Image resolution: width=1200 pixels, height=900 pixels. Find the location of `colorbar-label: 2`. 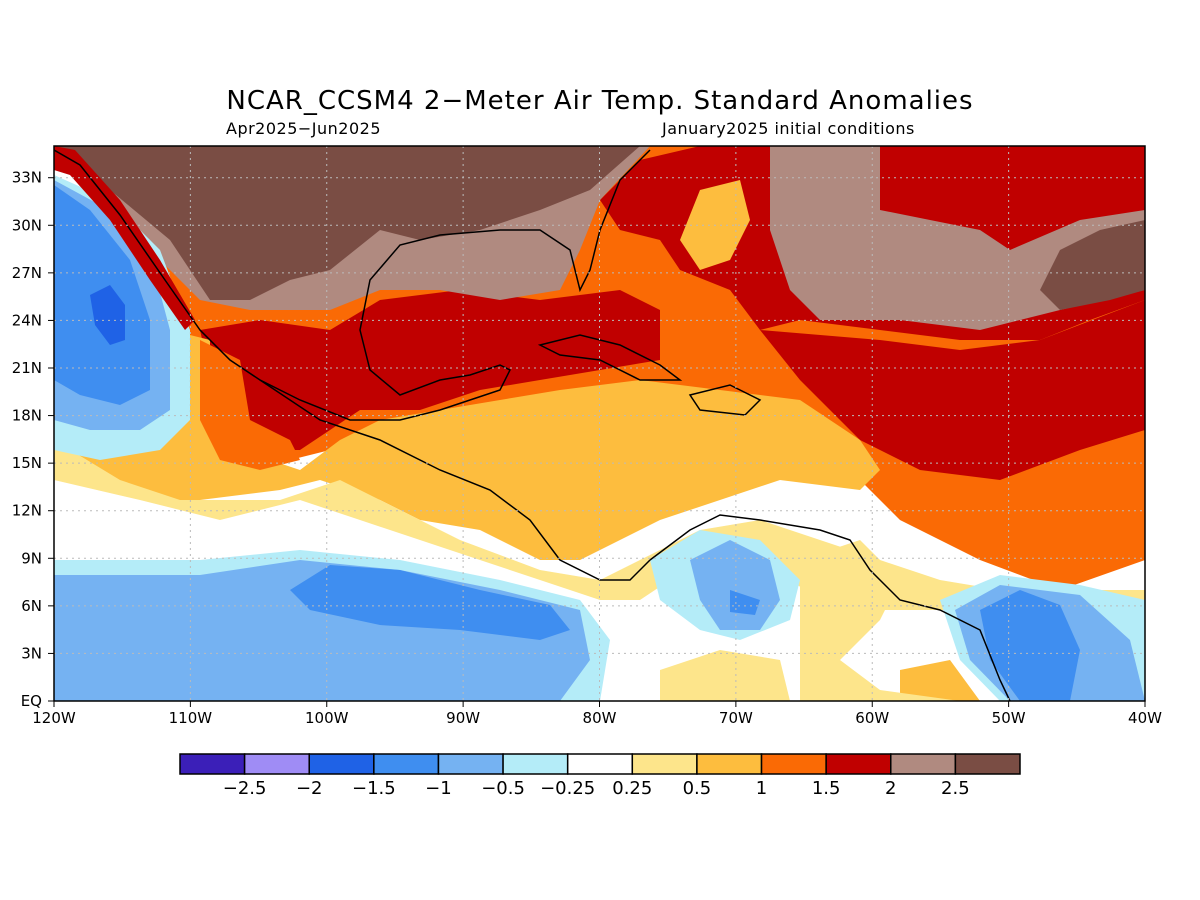

colorbar-label: 2 is located at coordinates (891, 788).